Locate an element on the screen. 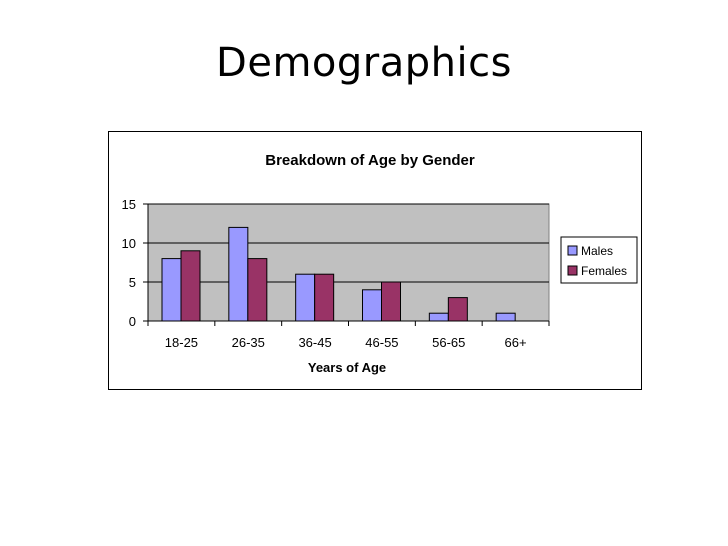 This screenshot has width=728, height=546. x-tick-label: 36-45 is located at coordinates (314, 342).